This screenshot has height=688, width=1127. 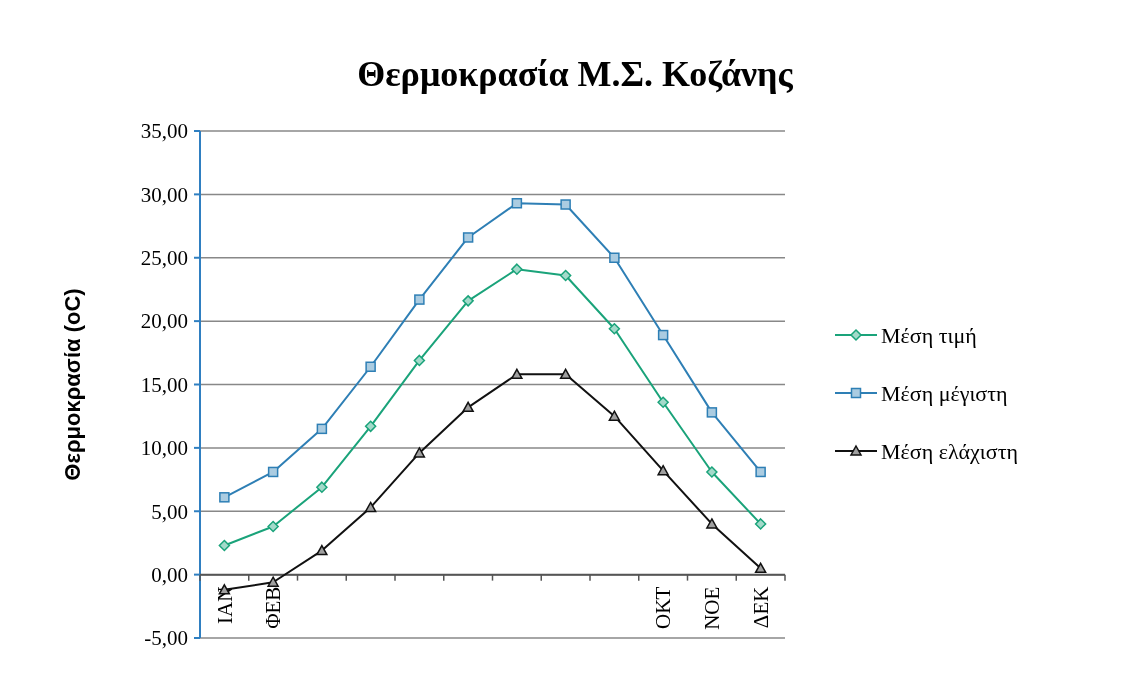 I want to click on y-tick-label: 25,00, so click(x=164, y=258).